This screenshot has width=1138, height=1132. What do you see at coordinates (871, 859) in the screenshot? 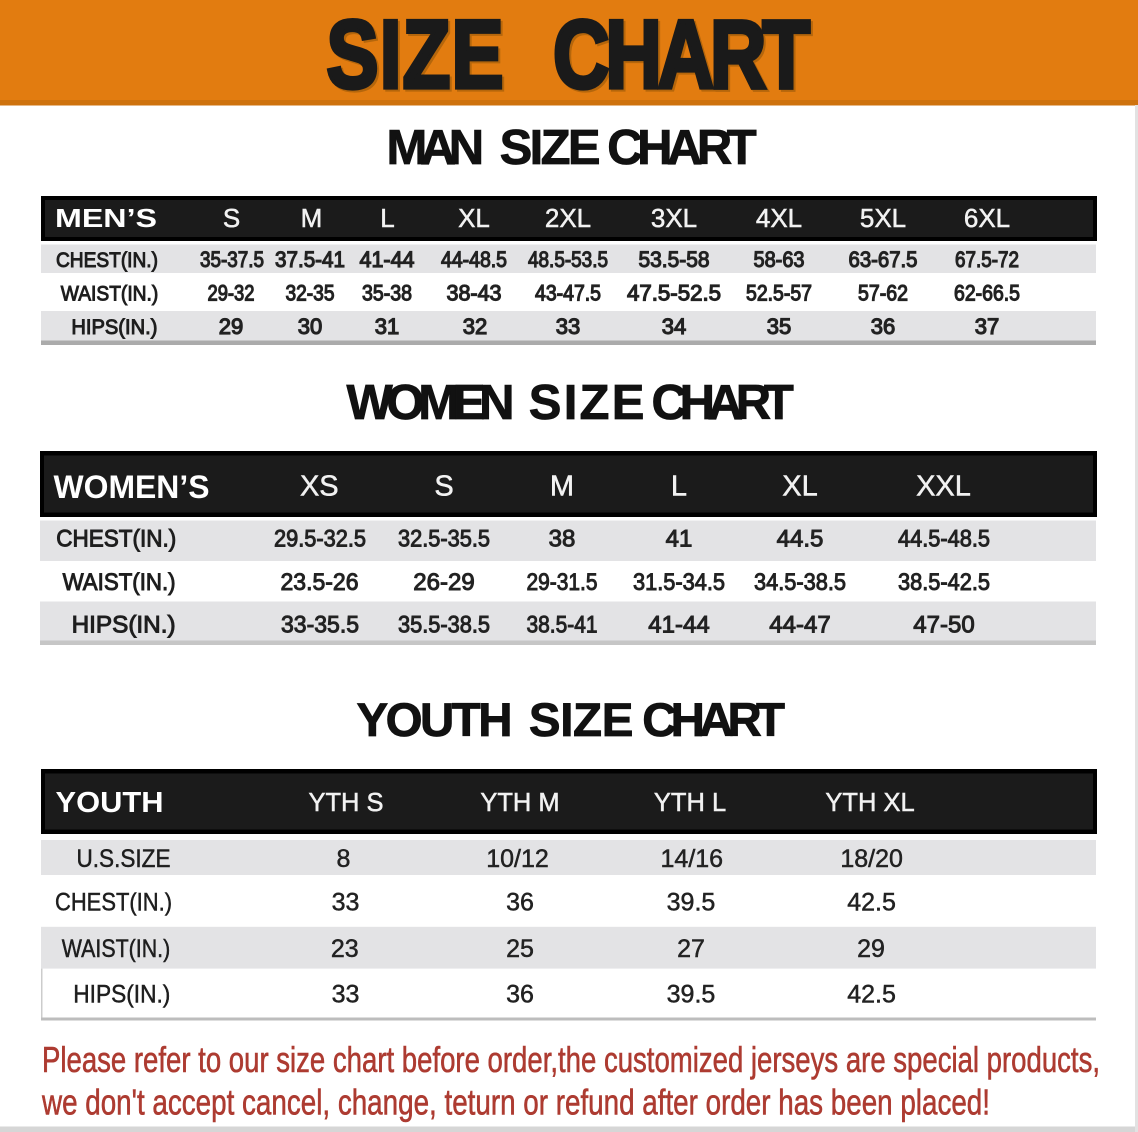
I see `svg-text: 18/20` at bounding box center [871, 859].